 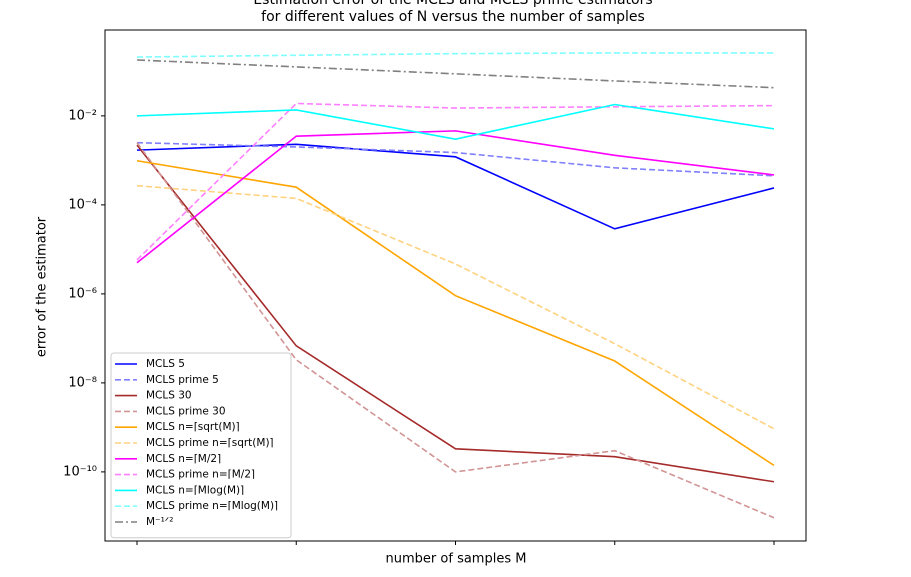 I want to click on legend-label: MCLS 5, so click(x=165, y=364).